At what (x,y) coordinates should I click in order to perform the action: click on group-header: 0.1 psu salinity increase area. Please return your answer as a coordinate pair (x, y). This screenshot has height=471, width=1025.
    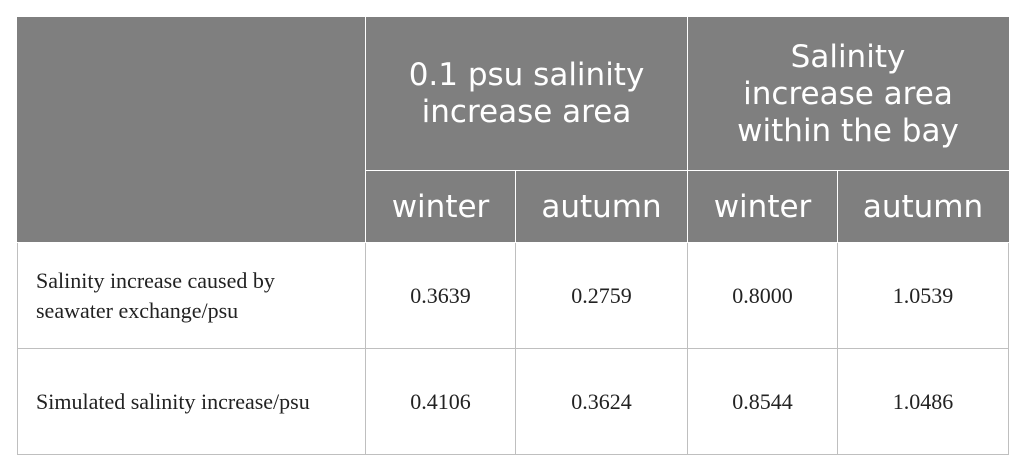
    Looking at the image, I should click on (526, 94).